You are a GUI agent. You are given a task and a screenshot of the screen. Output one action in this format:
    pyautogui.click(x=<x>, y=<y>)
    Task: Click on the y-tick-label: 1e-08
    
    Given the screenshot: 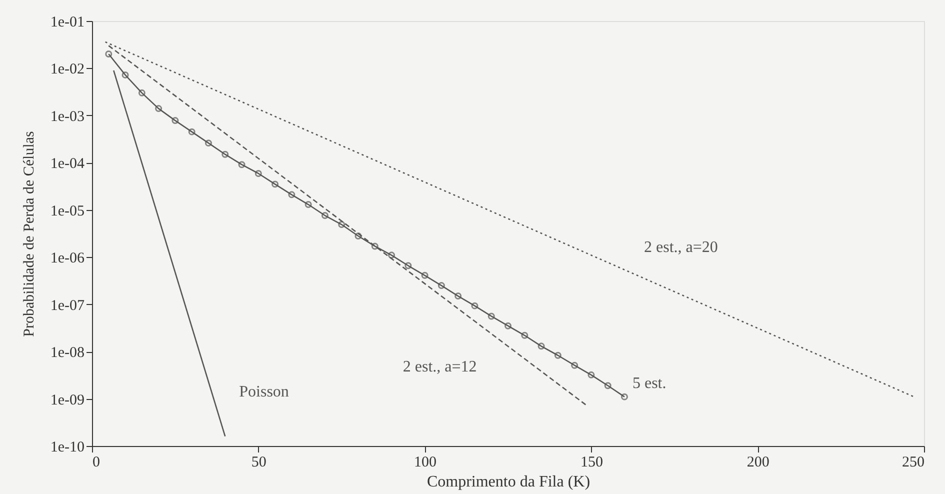 What is the action you would take?
    pyautogui.click(x=67, y=353)
    